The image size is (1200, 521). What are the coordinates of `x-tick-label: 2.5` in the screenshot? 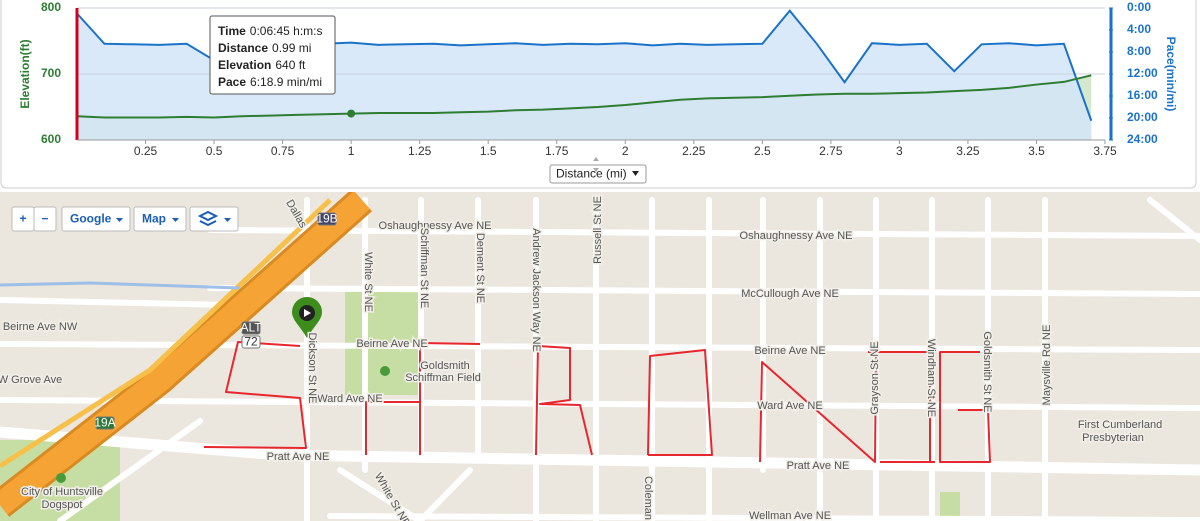 It's located at (762, 151).